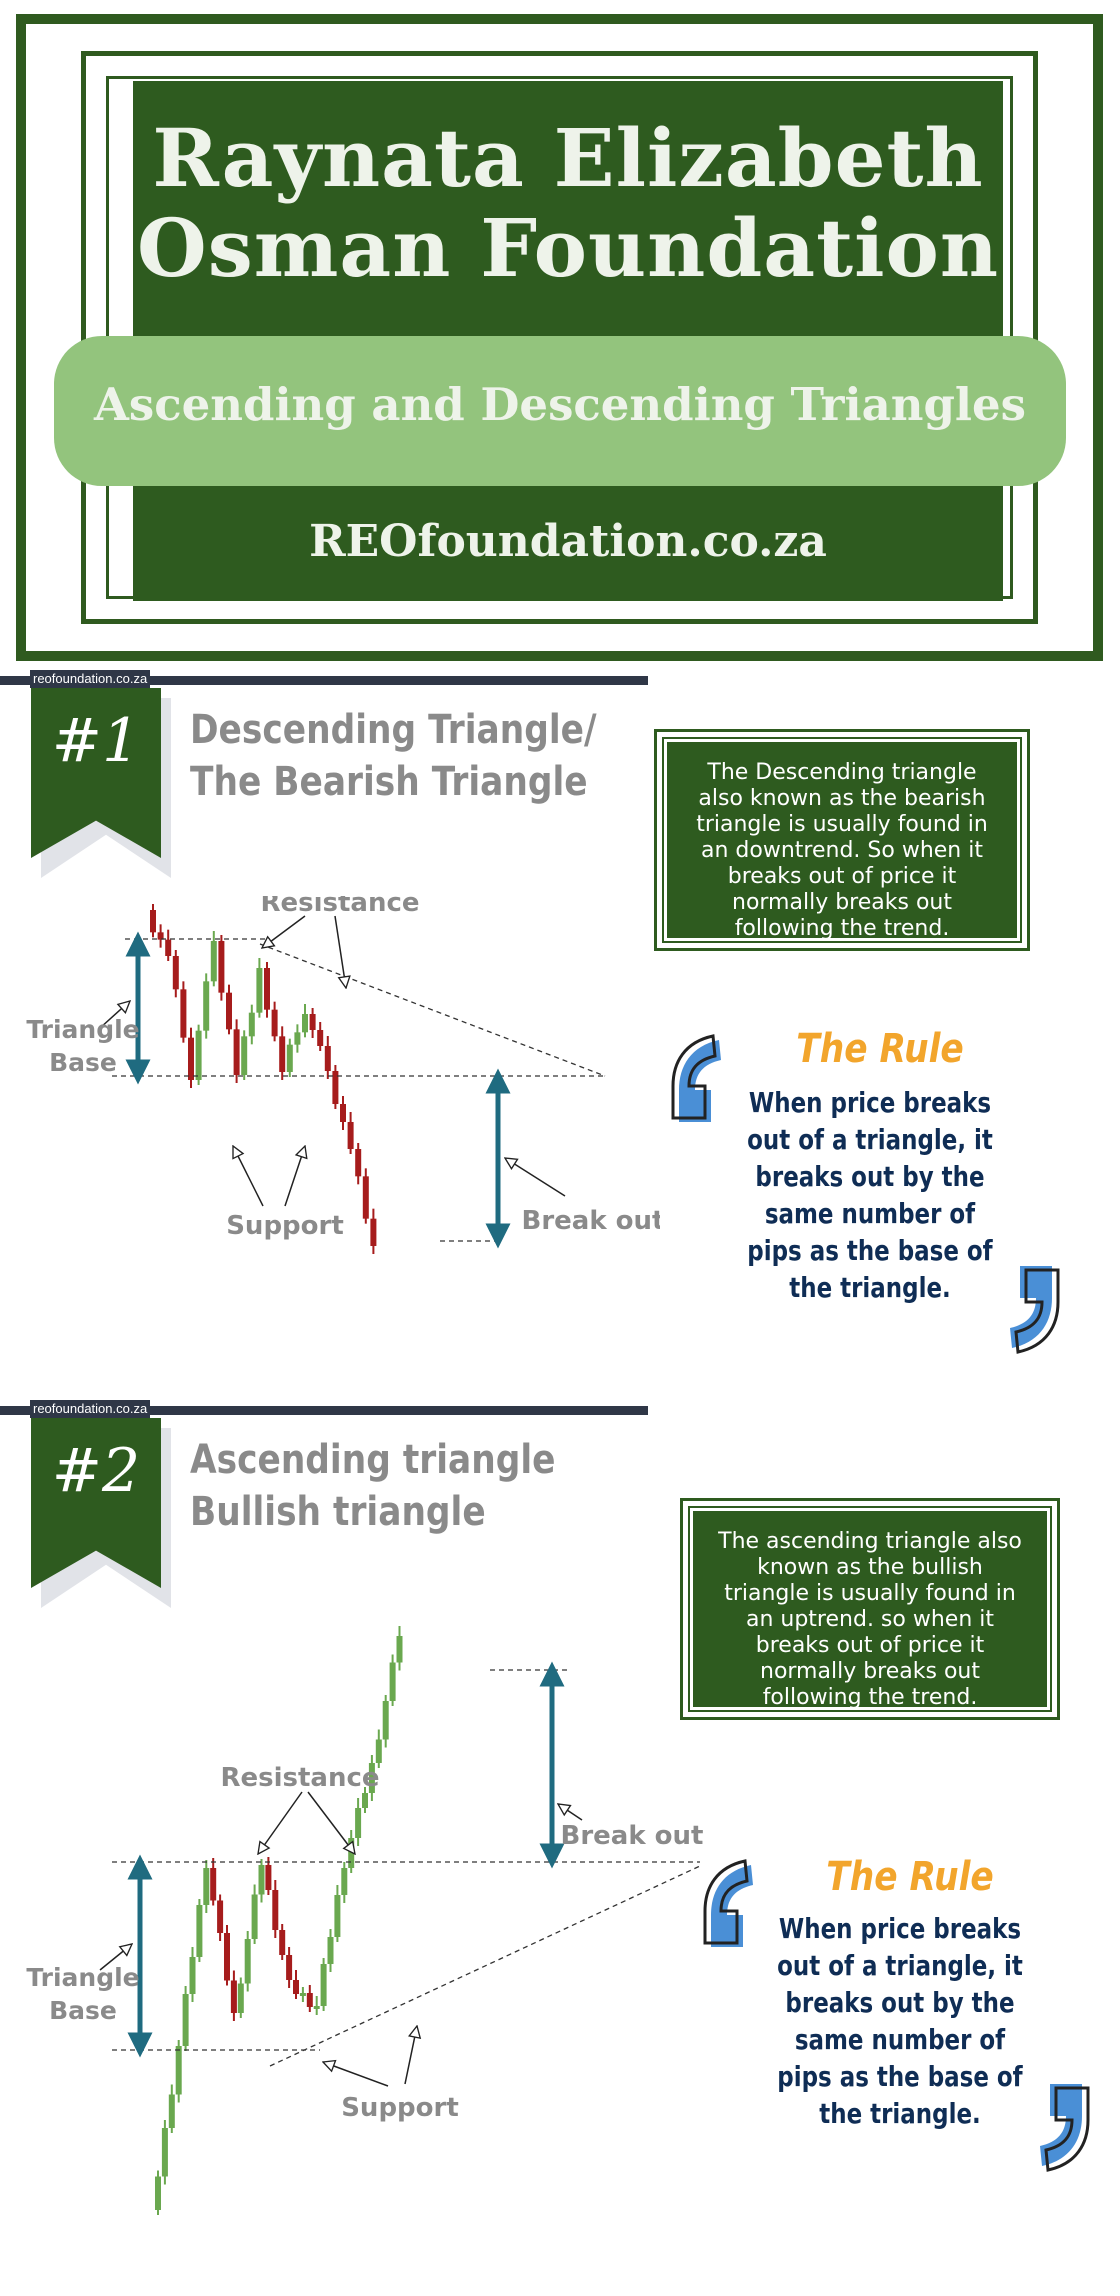 The image size is (1120, 2296). What do you see at coordinates (560, 404) in the screenshot?
I see `page-subtitle: Ascending and Descending Triangles` at bounding box center [560, 404].